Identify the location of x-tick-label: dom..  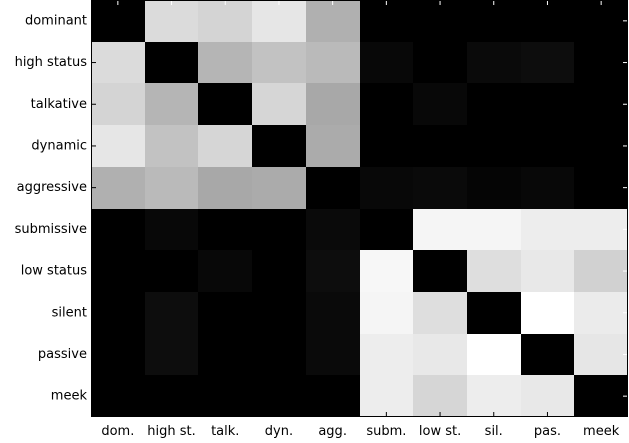
(117, 431).